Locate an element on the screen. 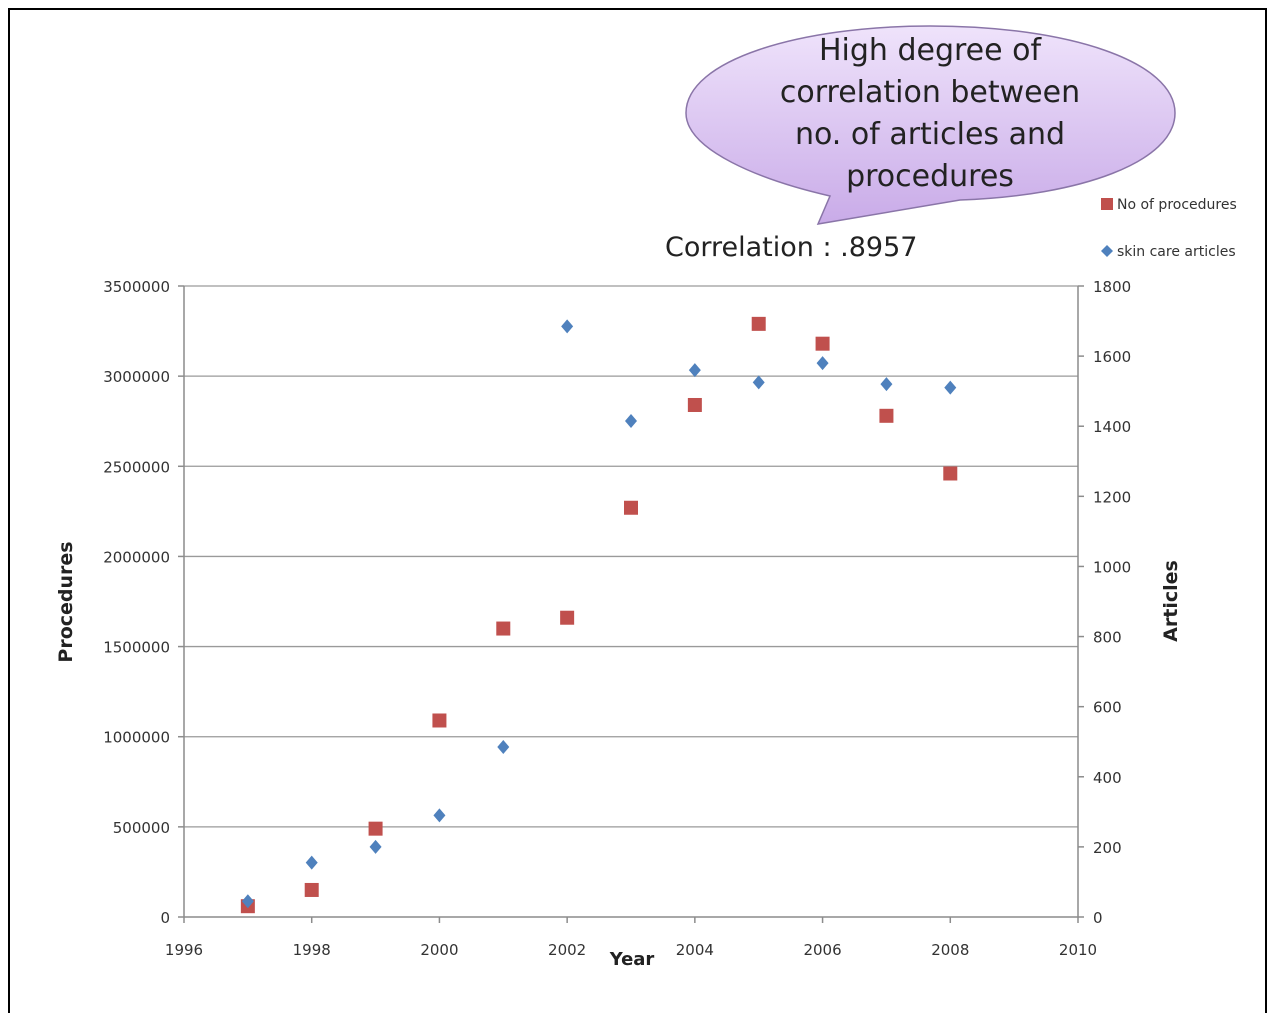 The image size is (1269, 1015). y2-tick-label: 1800 is located at coordinates (1112, 287).